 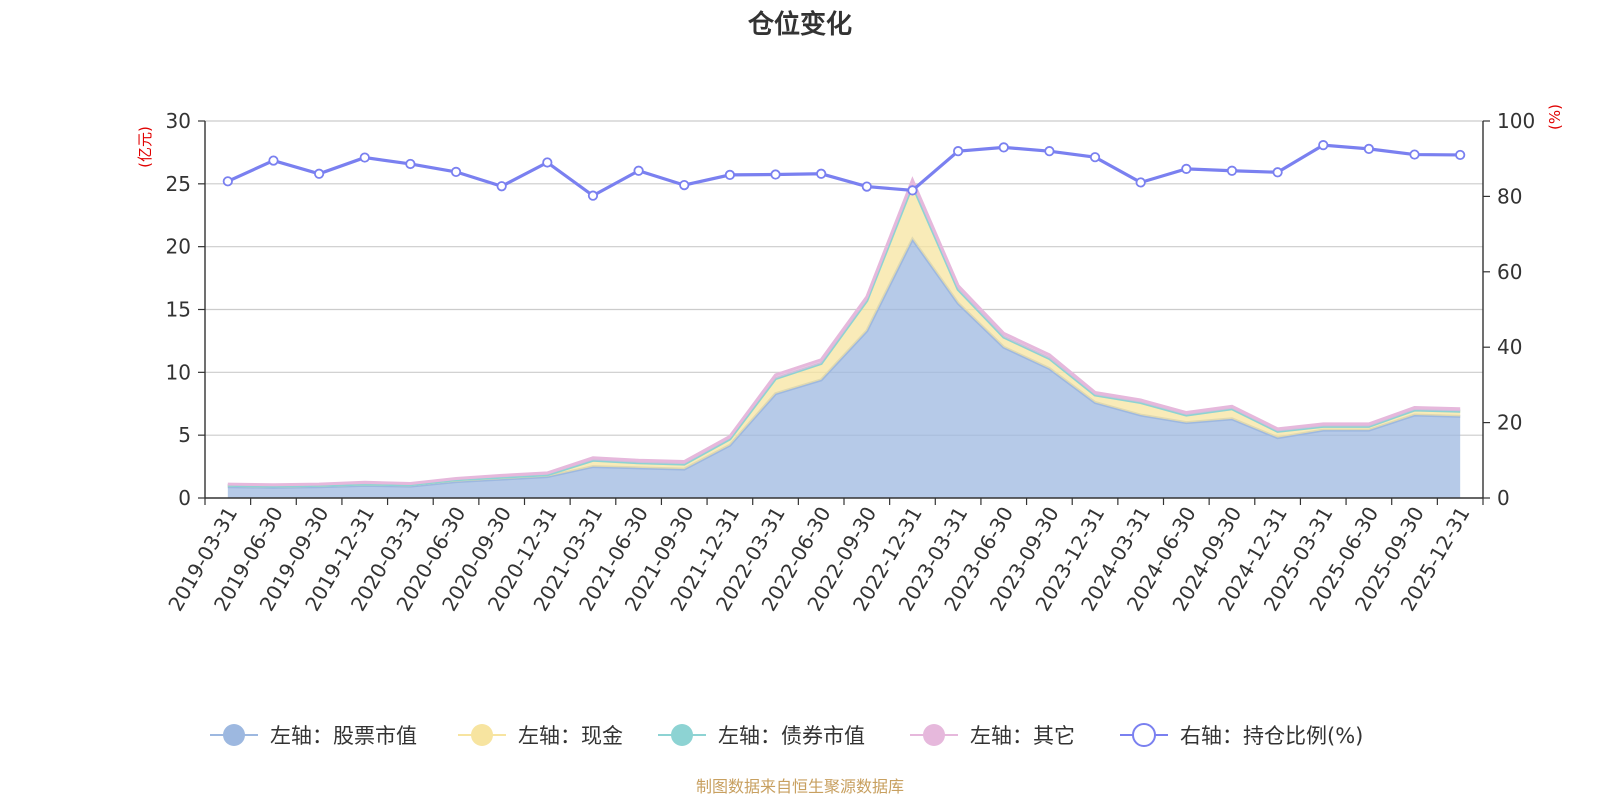 I want to click on right-axis-tick-label: 40, so click(x=1509, y=347).